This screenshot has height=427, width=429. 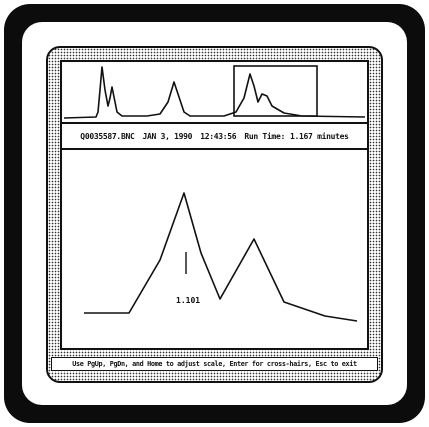 I want to click on run-date: JAN 3, 1990, so click(x=167, y=136).